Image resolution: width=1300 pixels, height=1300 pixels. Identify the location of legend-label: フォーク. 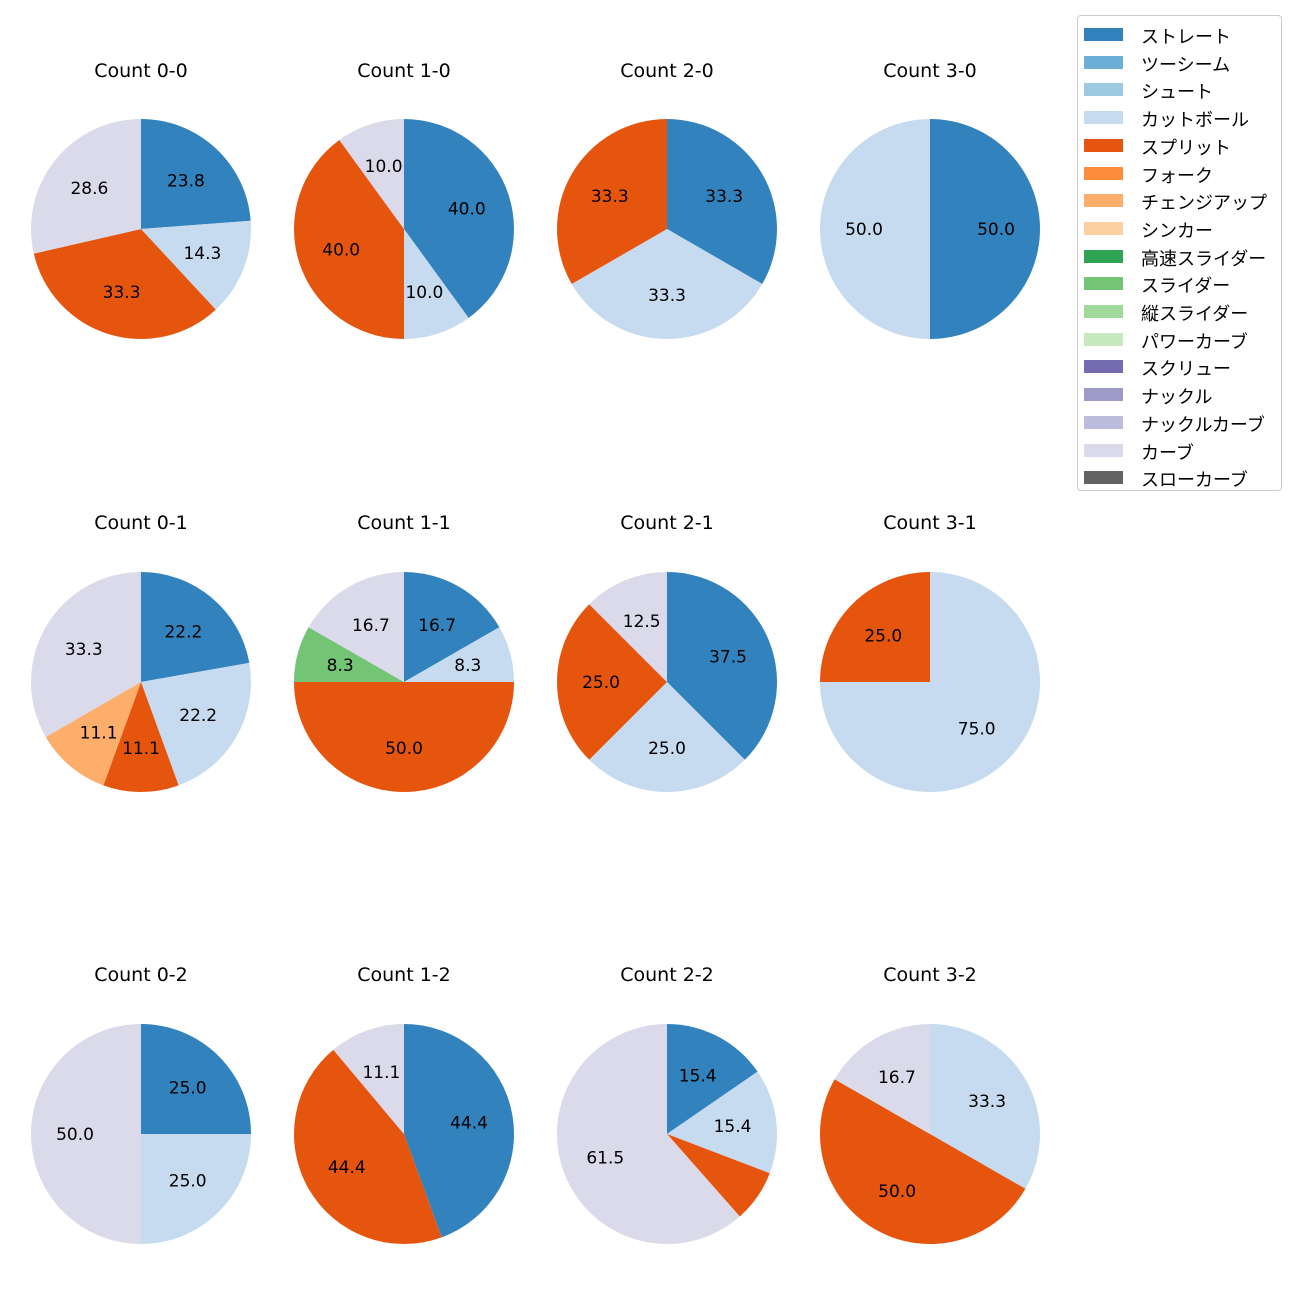
(1177, 176).